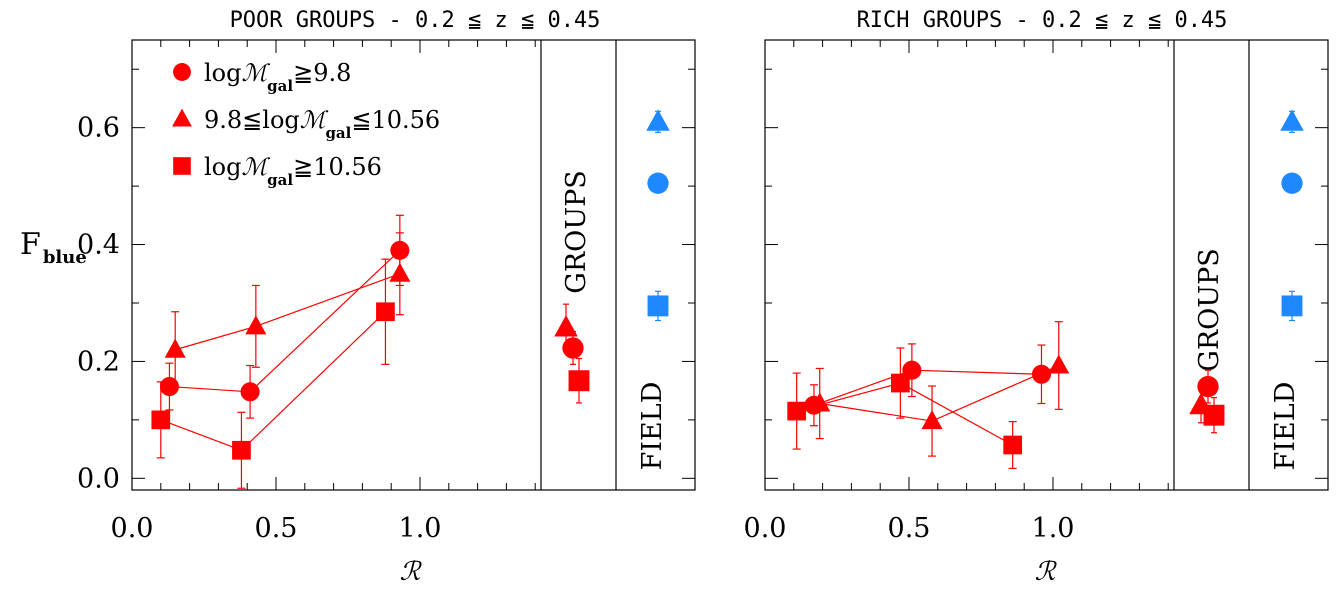  Describe the element at coordinates (415, 20) in the screenshot. I see `panel-title: POOR GROUPS - 0.2 ≦ z ≦ 0.45` at that location.